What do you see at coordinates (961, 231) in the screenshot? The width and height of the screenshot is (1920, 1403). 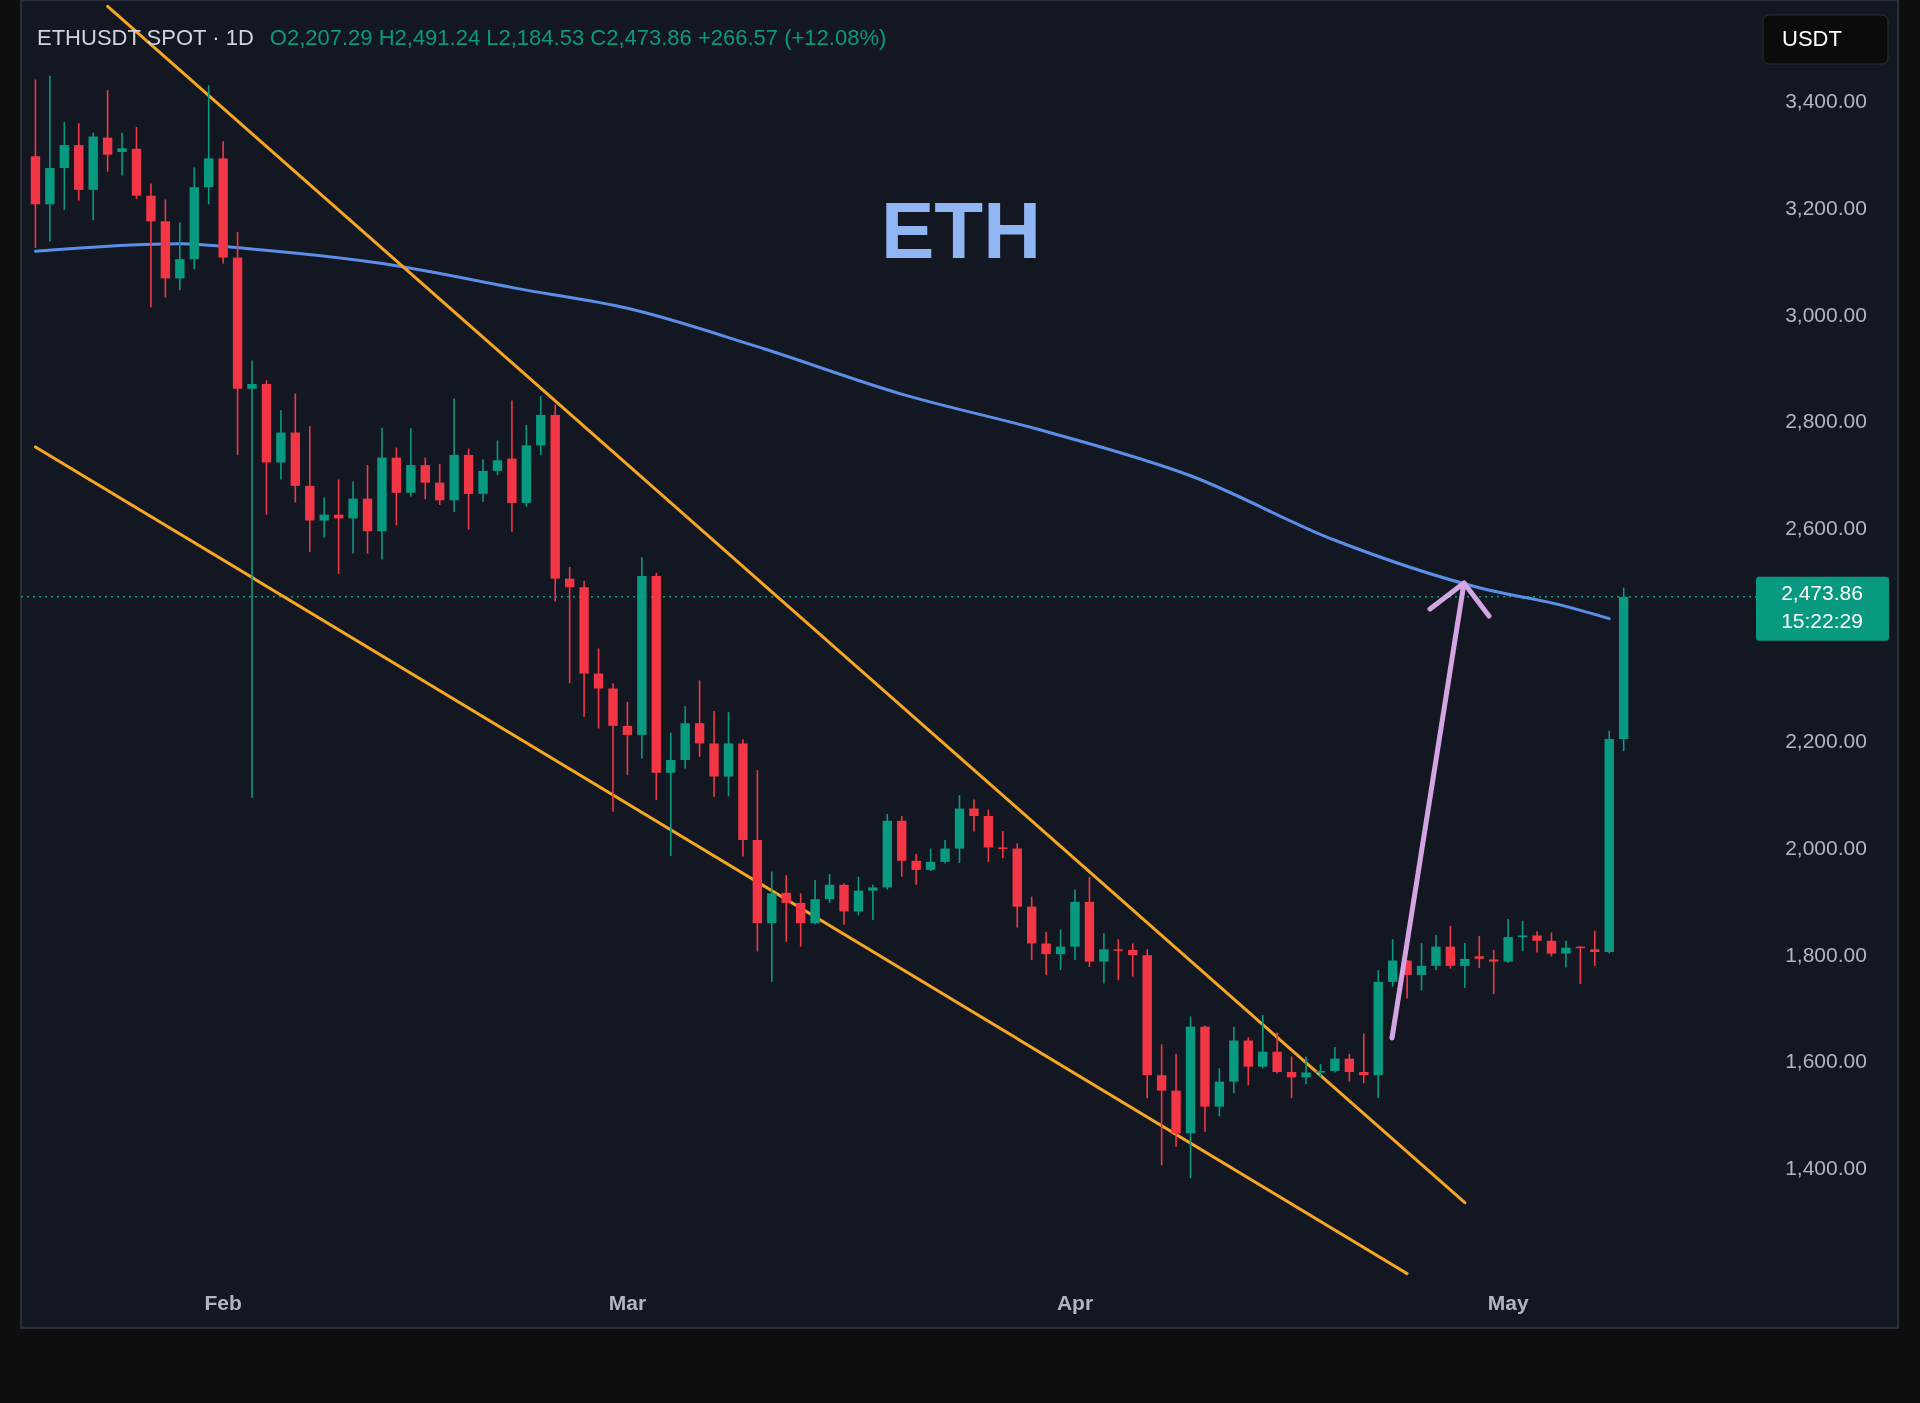 I see `text: ETH` at bounding box center [961, 231].